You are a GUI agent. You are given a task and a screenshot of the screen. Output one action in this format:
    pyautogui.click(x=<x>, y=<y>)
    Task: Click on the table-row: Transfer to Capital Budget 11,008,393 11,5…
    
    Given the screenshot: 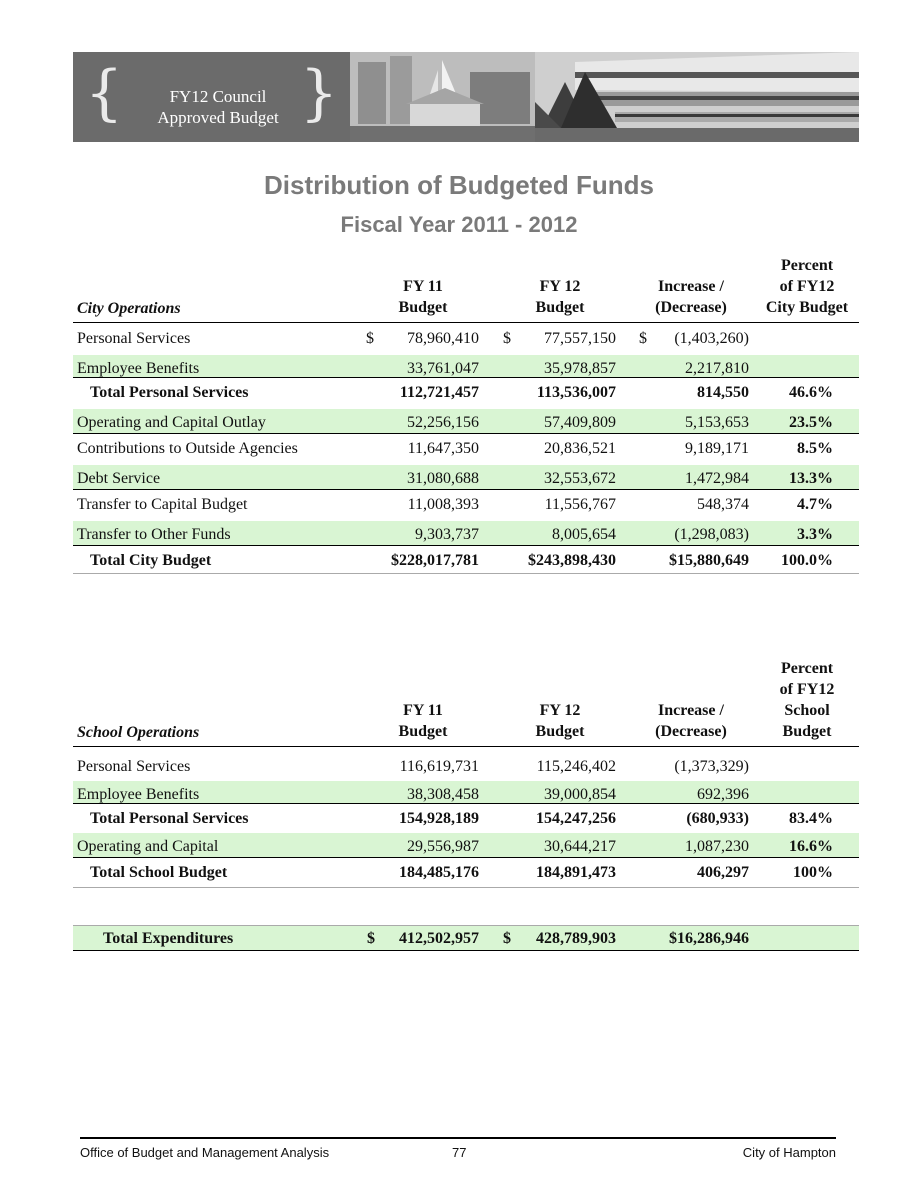 What is the action you would take?
    pyautogui.click(x=466, y=505)
    